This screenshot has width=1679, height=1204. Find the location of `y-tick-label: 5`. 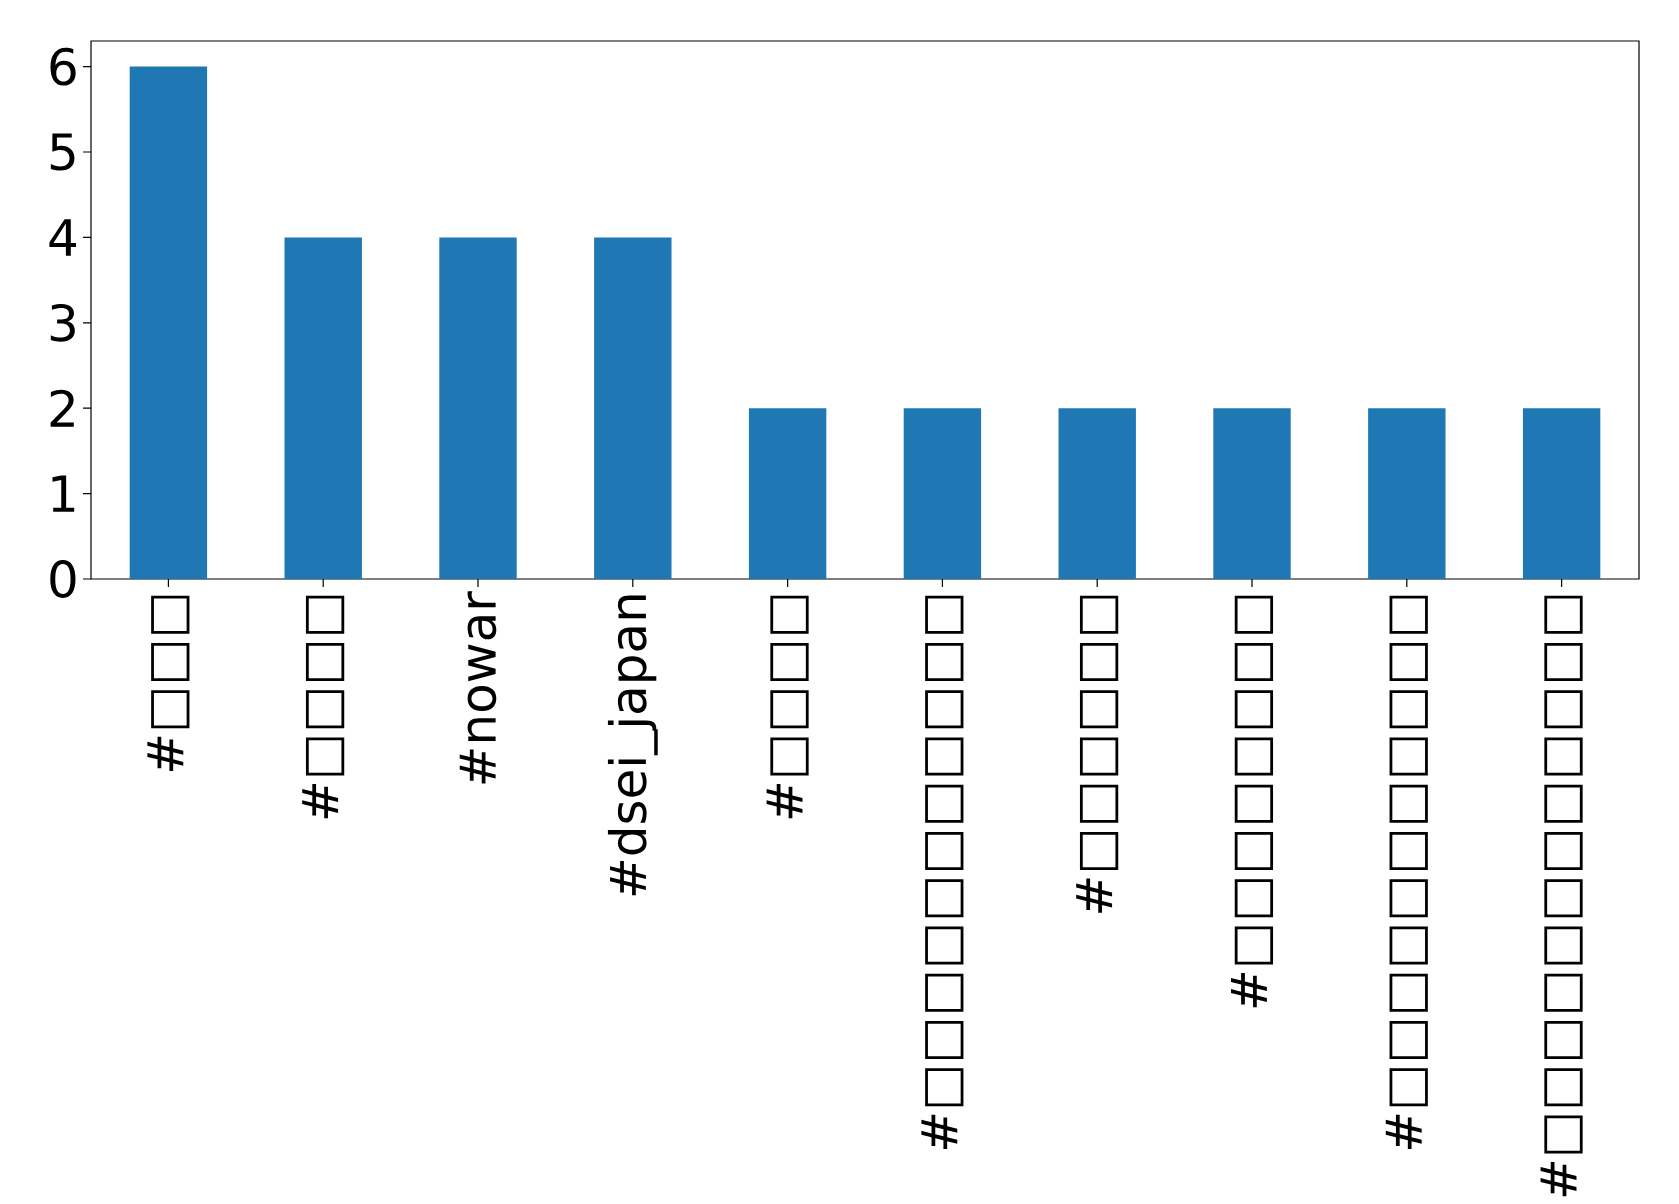

y-tick-label: 5 is located at coordinates (62, 152).